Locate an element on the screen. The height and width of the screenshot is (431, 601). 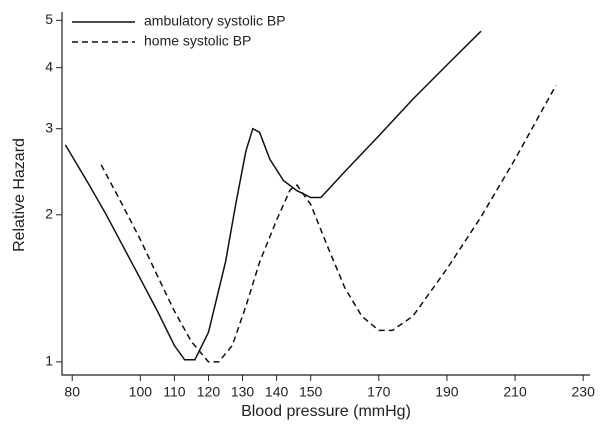
x-tick-label: 100 is located at coordinates (141, 392).